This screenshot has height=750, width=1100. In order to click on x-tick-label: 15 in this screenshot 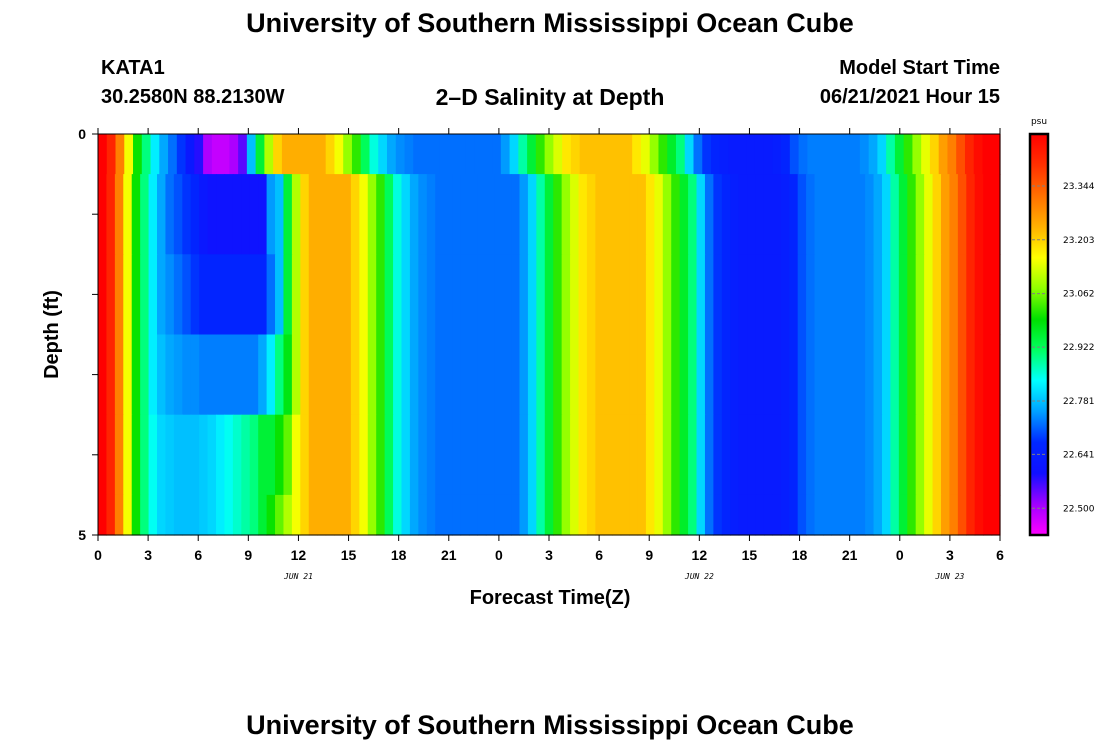, I will do `click(750, 555)`.